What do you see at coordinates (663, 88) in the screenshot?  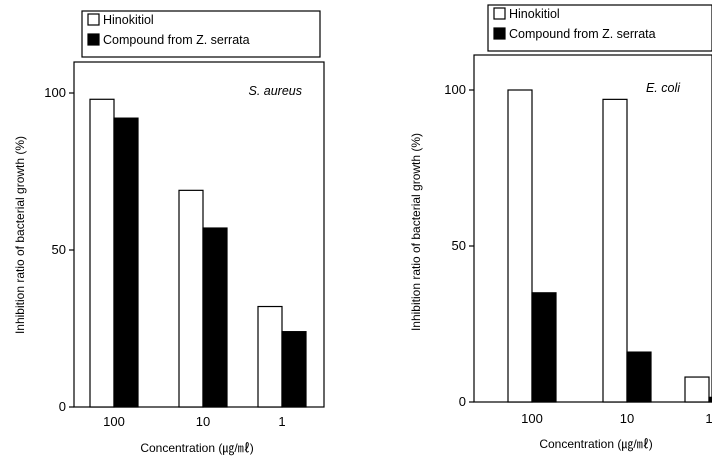 I see `organism-label: E. coli` at bounding box center [663, 88].